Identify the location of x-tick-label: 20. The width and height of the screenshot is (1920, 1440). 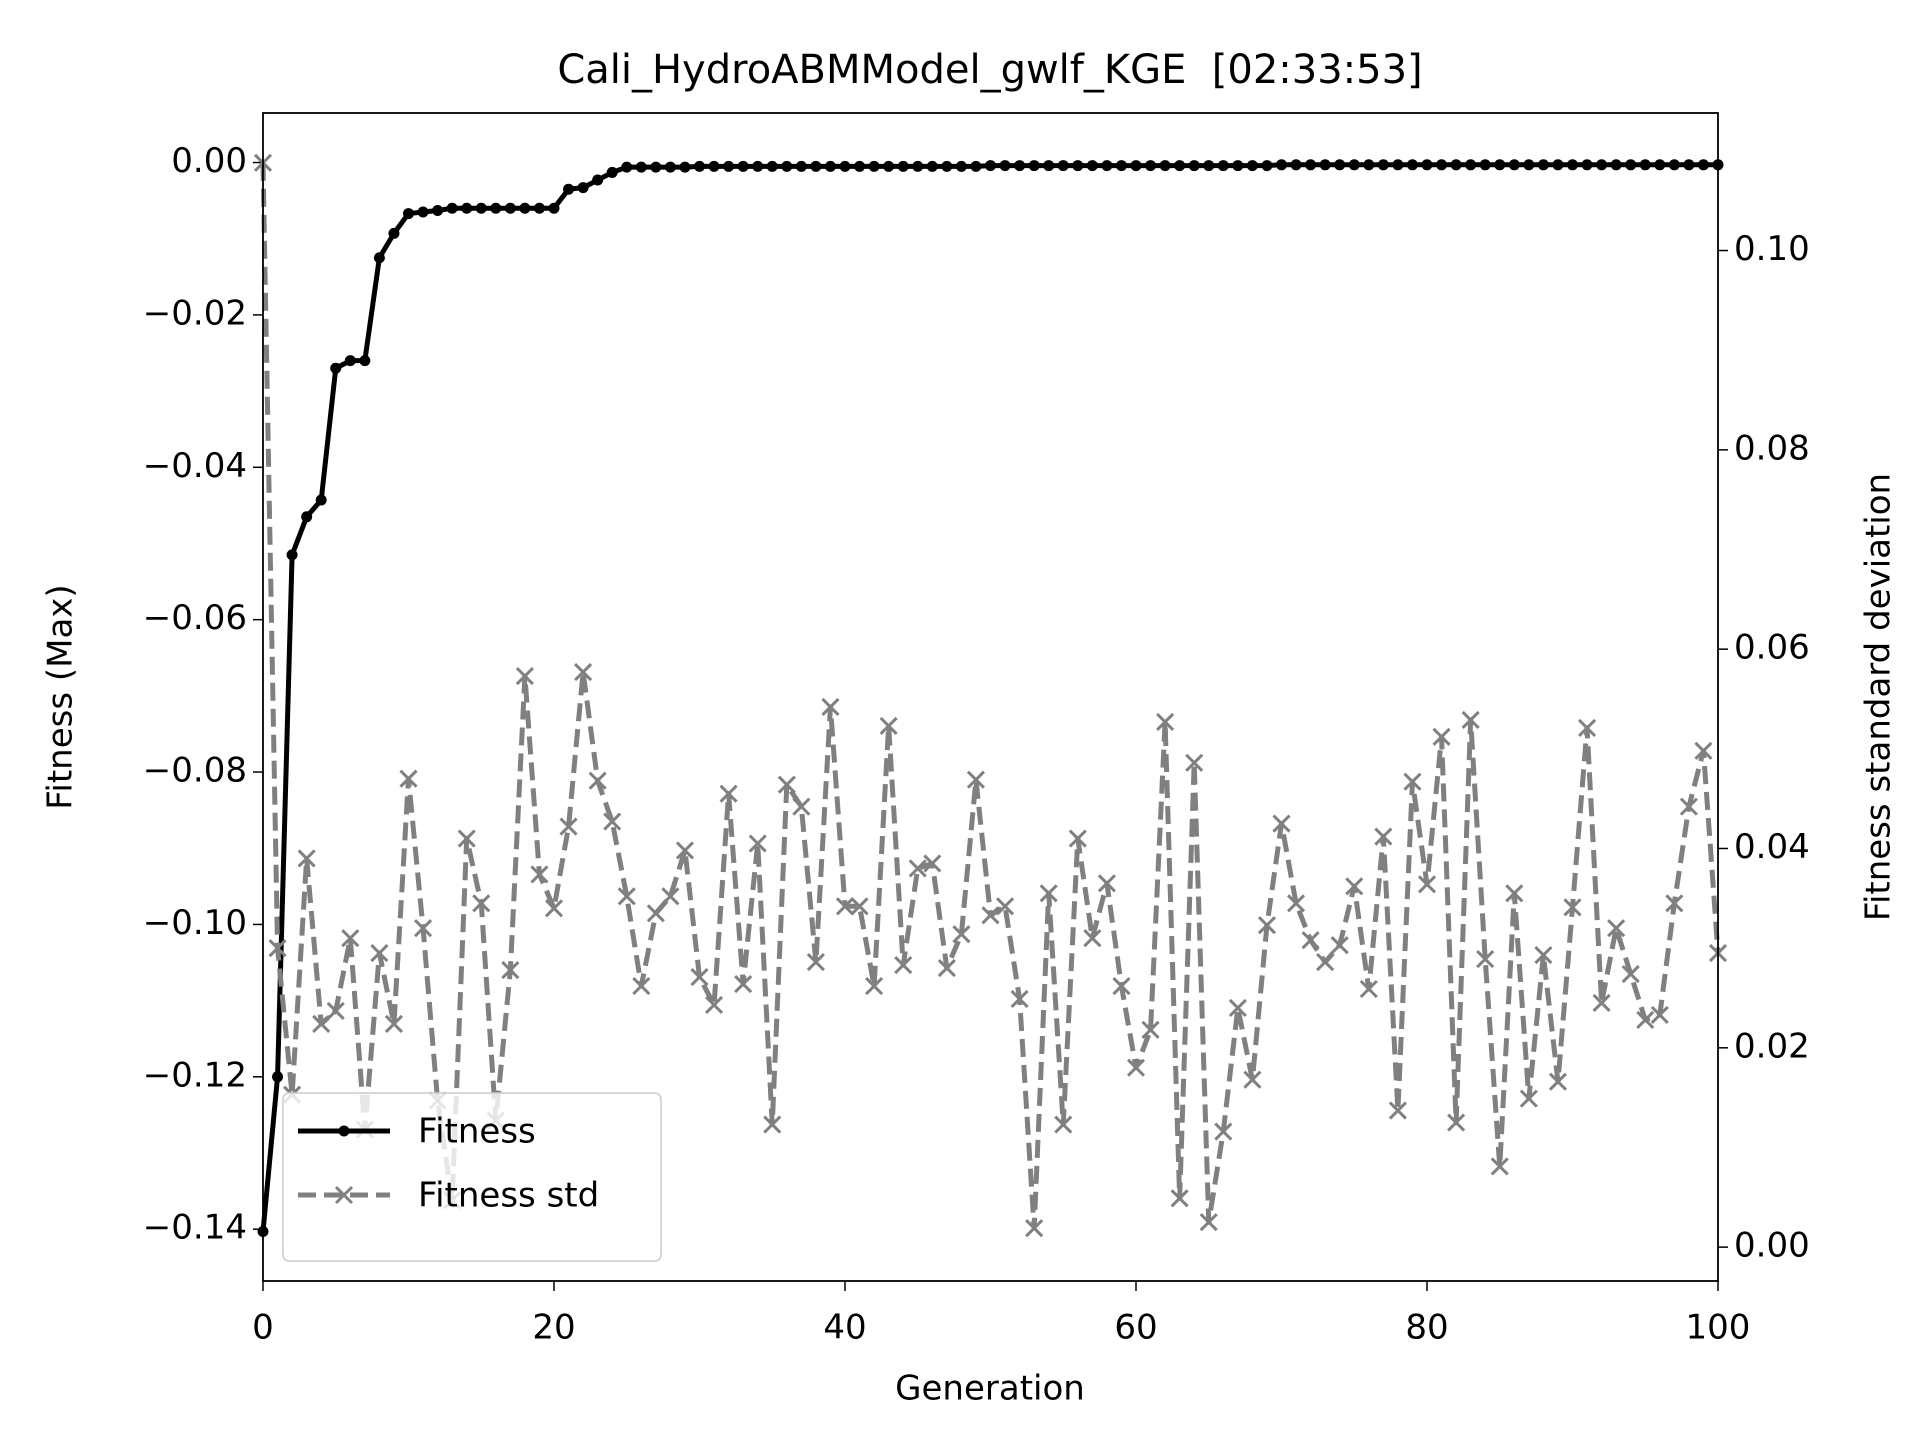
(553, 1328).